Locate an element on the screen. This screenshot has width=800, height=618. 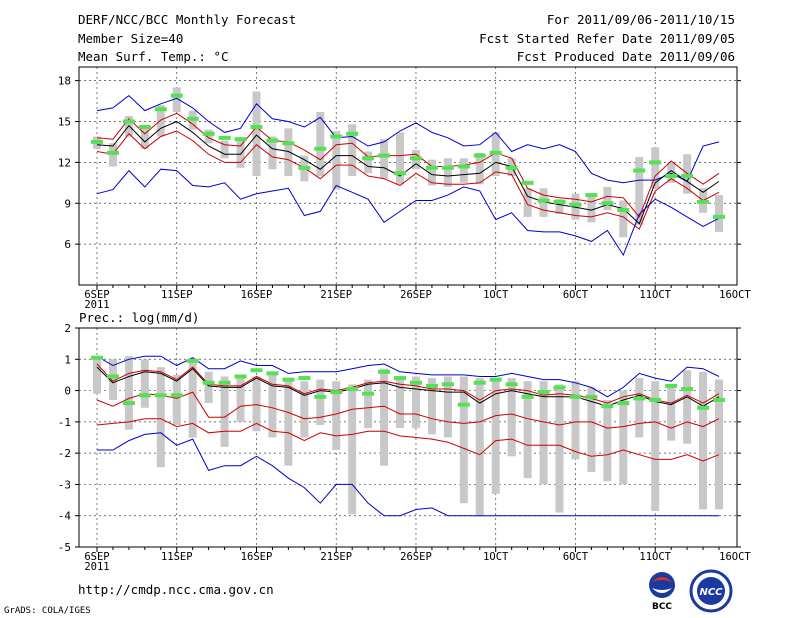
fcst-started-label: Fcst Started Refer Date 2011/09/05 is located at coordinates (607, 38).